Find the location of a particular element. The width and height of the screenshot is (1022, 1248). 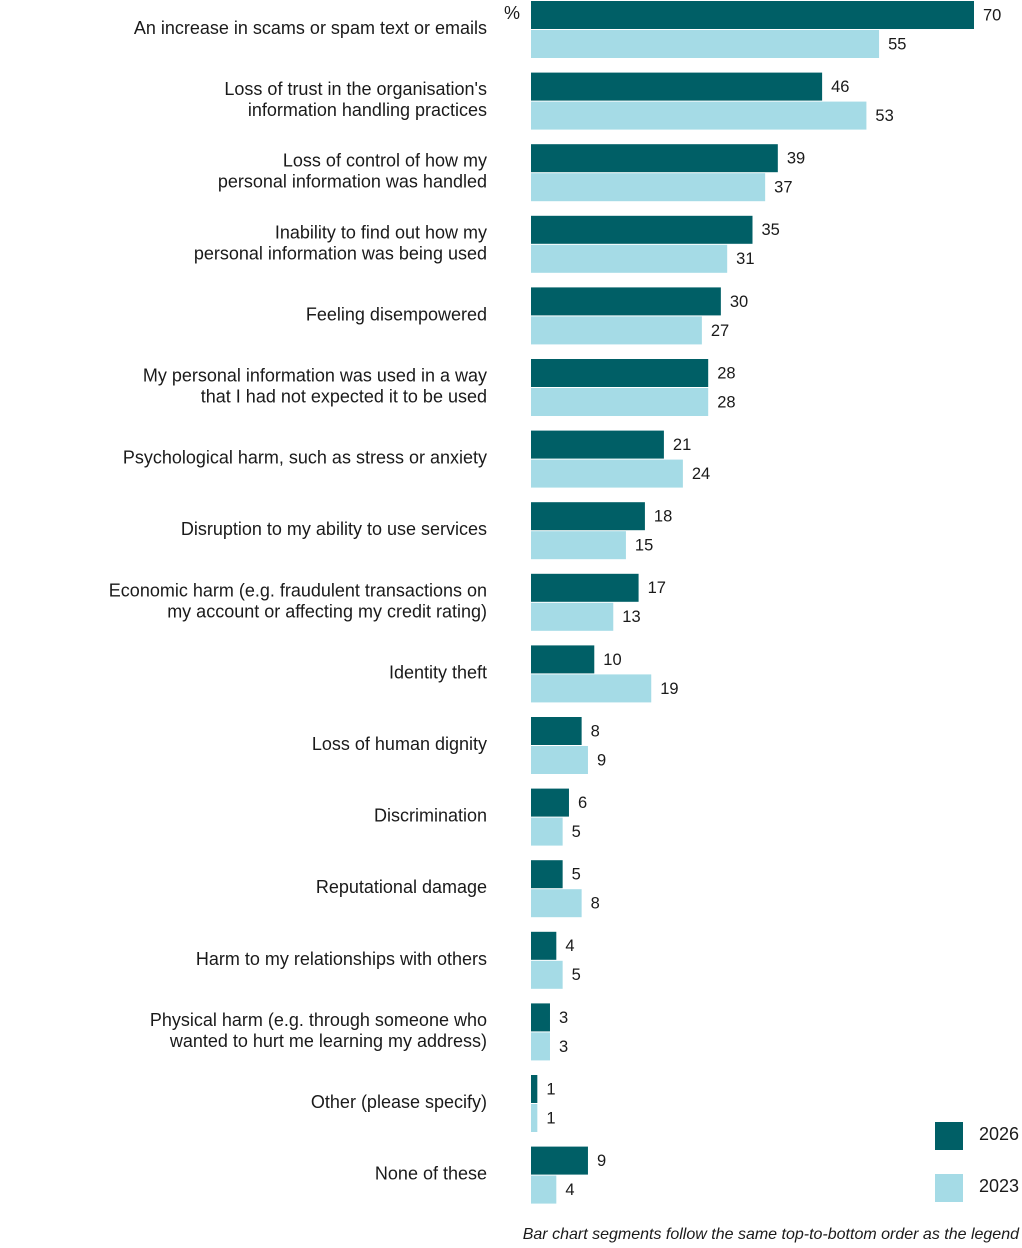

category-label-line: personal information was being used is located at coordinates (340, 253).